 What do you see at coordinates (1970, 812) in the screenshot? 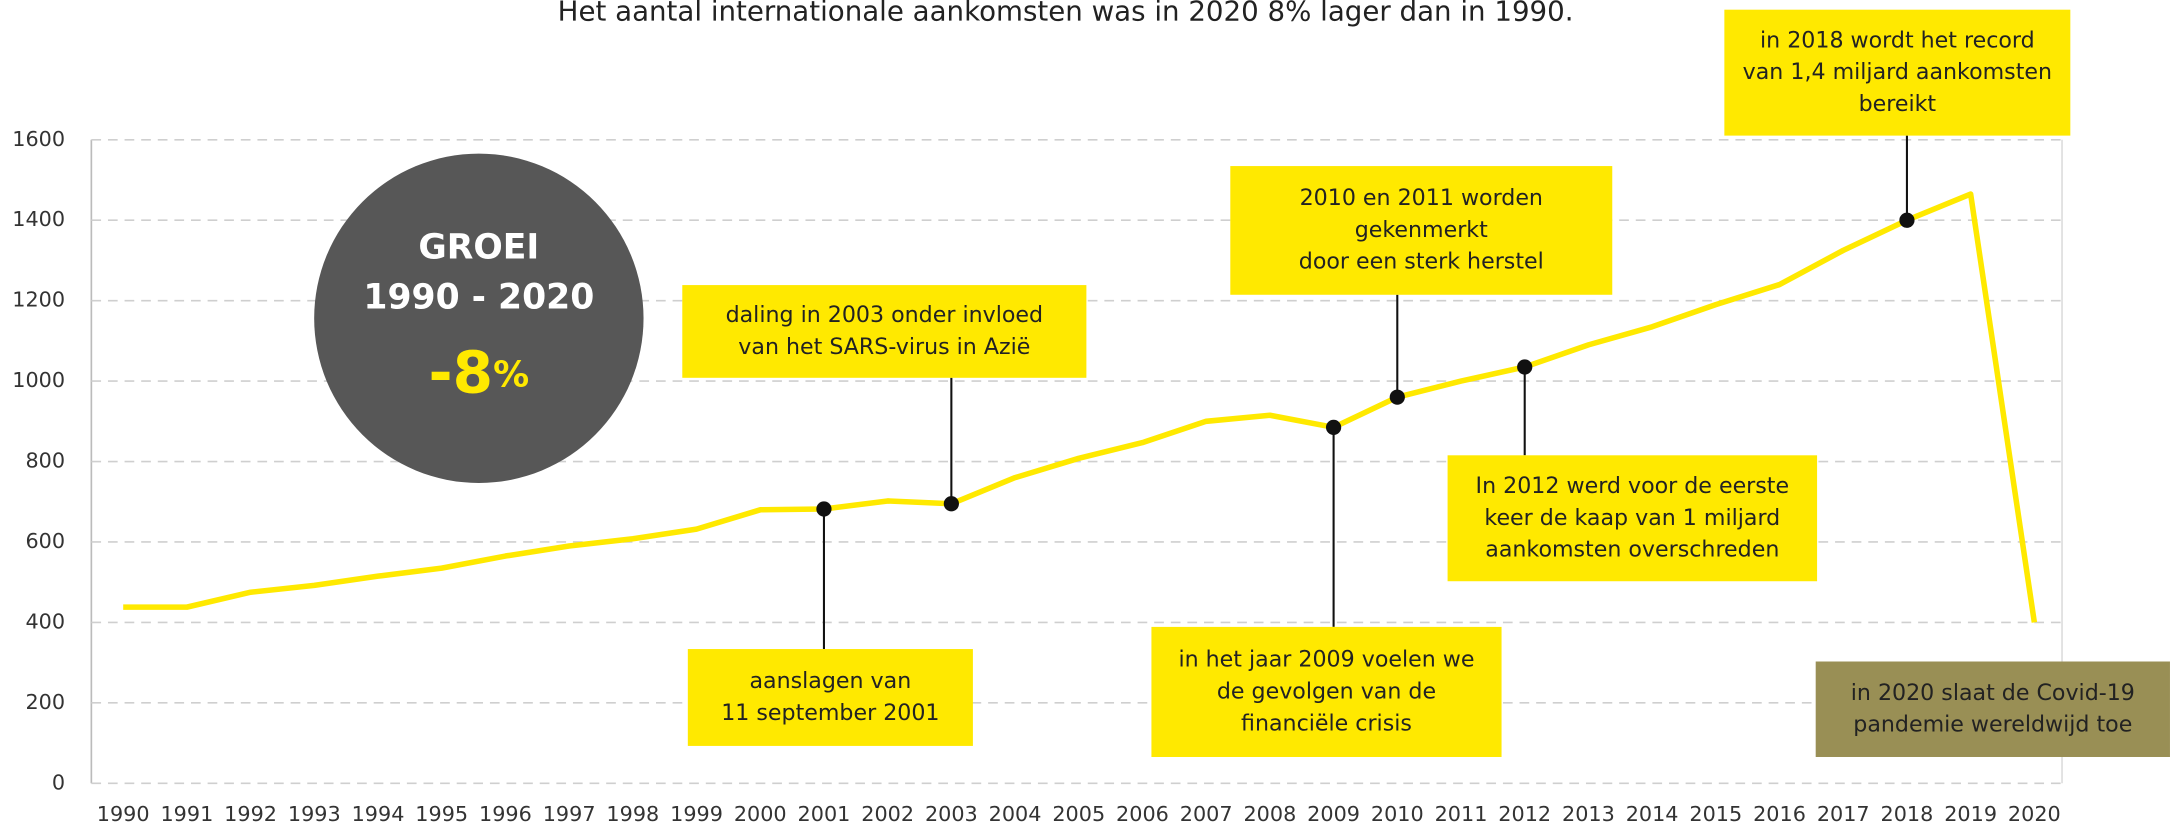
I see `x-tick-label: 2019` at bounding box center [1970, 812].